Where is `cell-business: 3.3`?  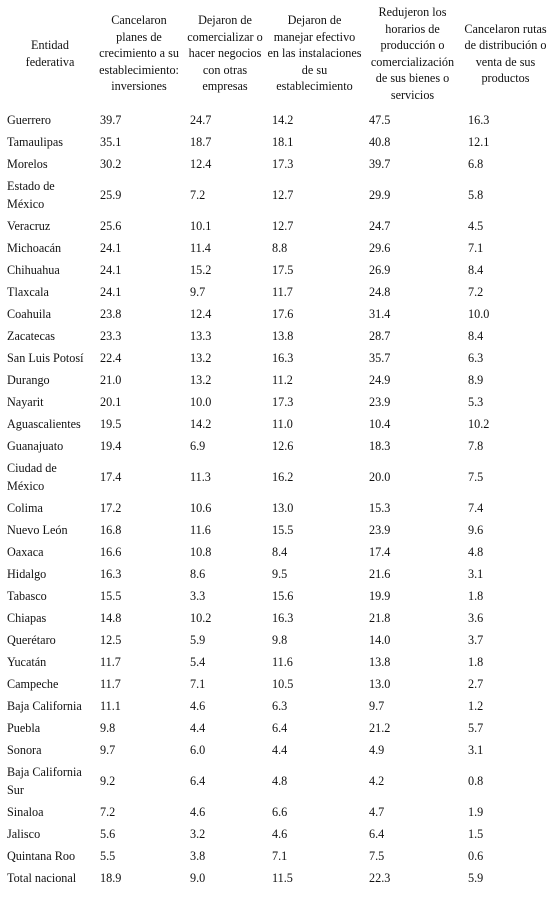 cell-business: 3.3 is located at coordinates (198, 595).